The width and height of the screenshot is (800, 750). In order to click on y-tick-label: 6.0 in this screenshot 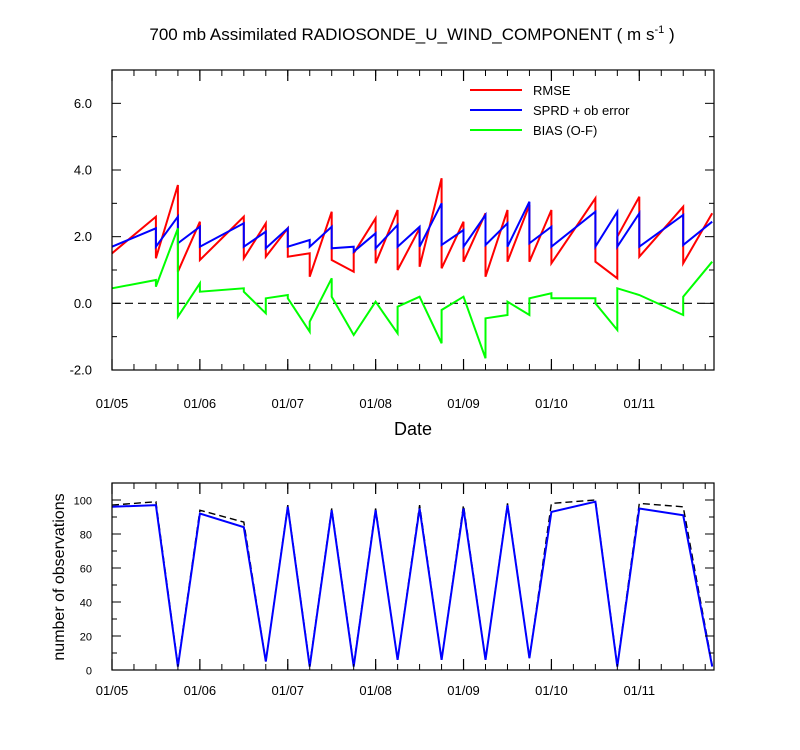, I will do `click(83, 103)`.